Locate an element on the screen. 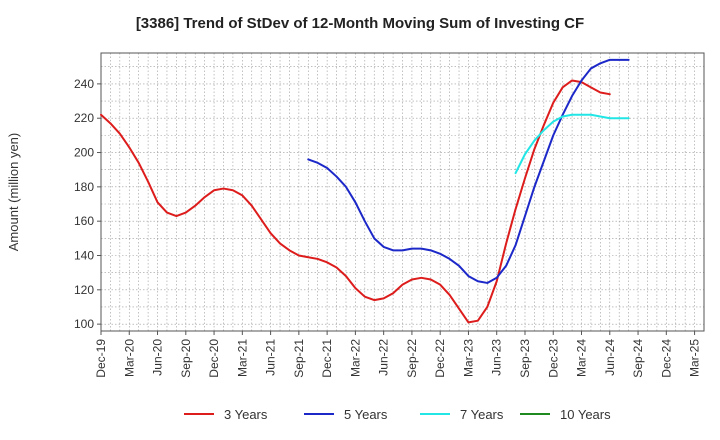 The height and width of the screenshot is (440, 720). x-tick-label: Jun-22 is located at coordinates (384, 357).